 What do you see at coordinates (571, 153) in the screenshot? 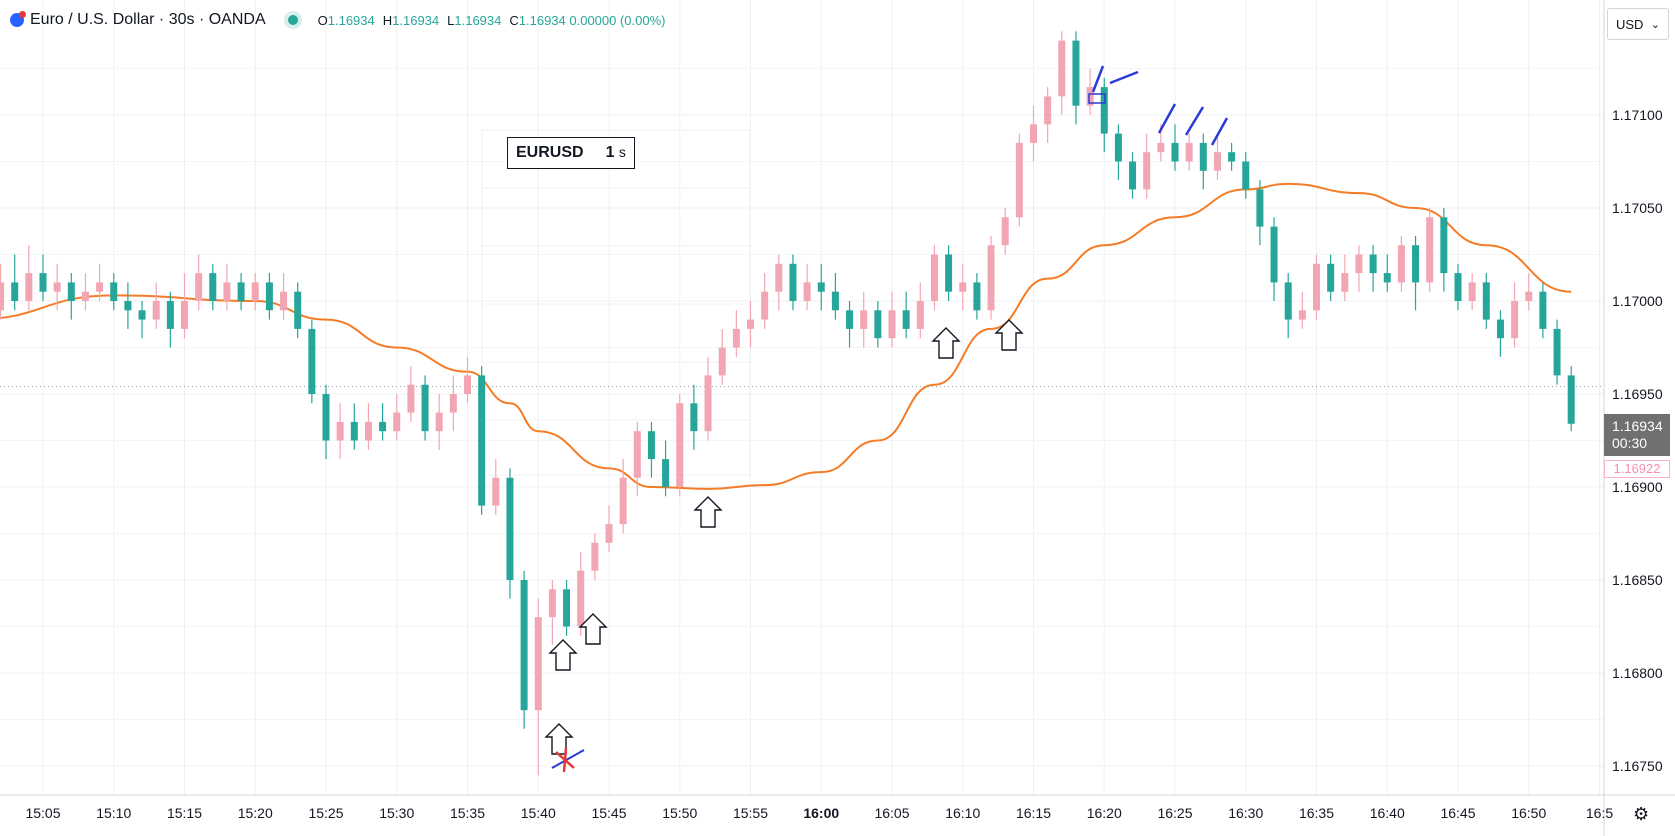
I see `inset-symbol-label: EURUSD 1 s` at bounding box center [571, 153].